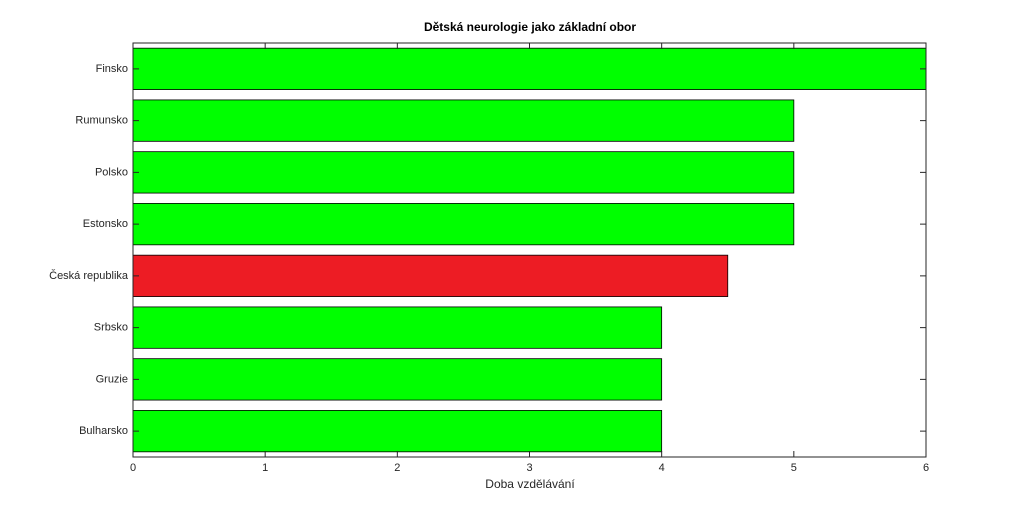 Image resolution: width=1024 pixels, height=514 pixels. I want to click on x-axis-label: Doba vzdělávání, so click(530, 484).